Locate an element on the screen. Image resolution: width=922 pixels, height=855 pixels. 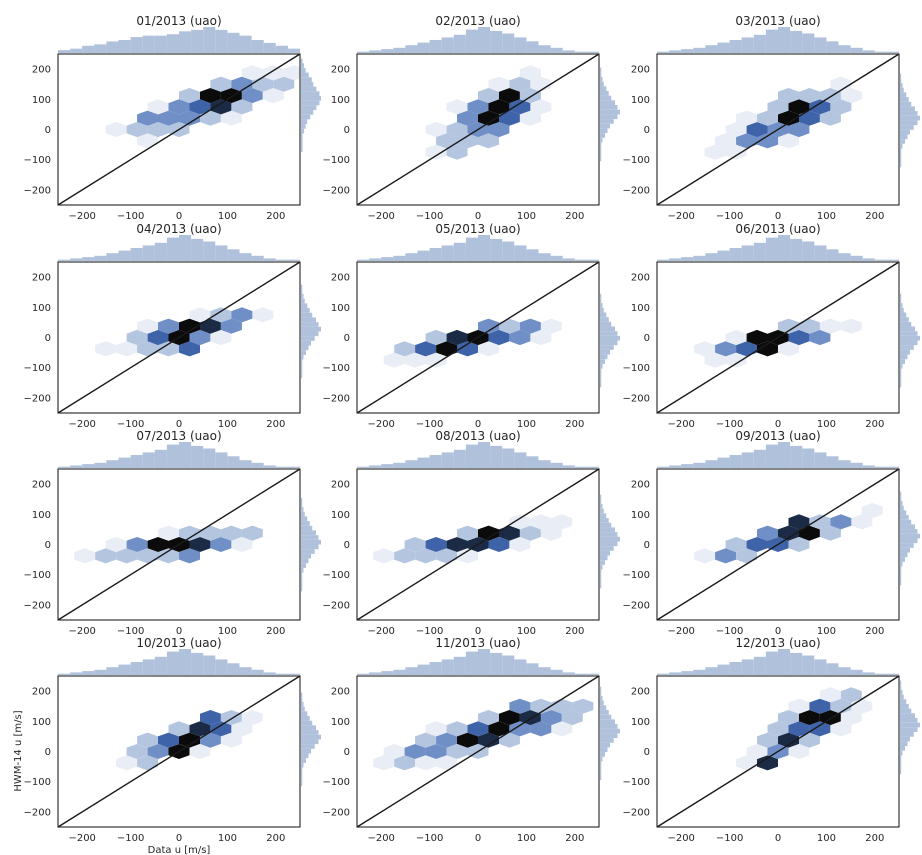
y-tick-label: 100 is located at coordinates (340, 515).